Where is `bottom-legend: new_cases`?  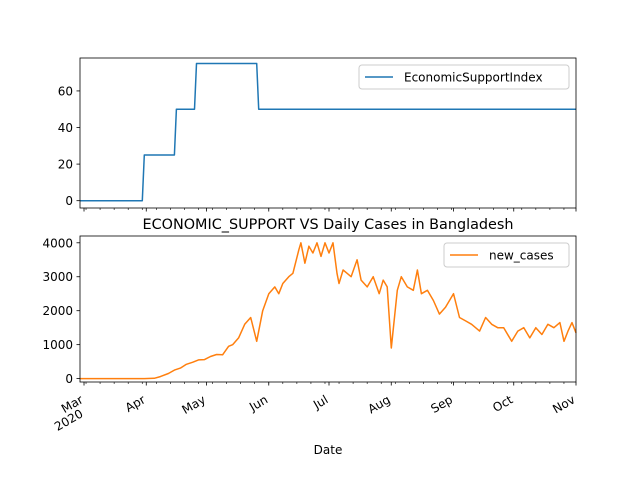
bottom-legend: new_cases is located at coordinates (506, 255).